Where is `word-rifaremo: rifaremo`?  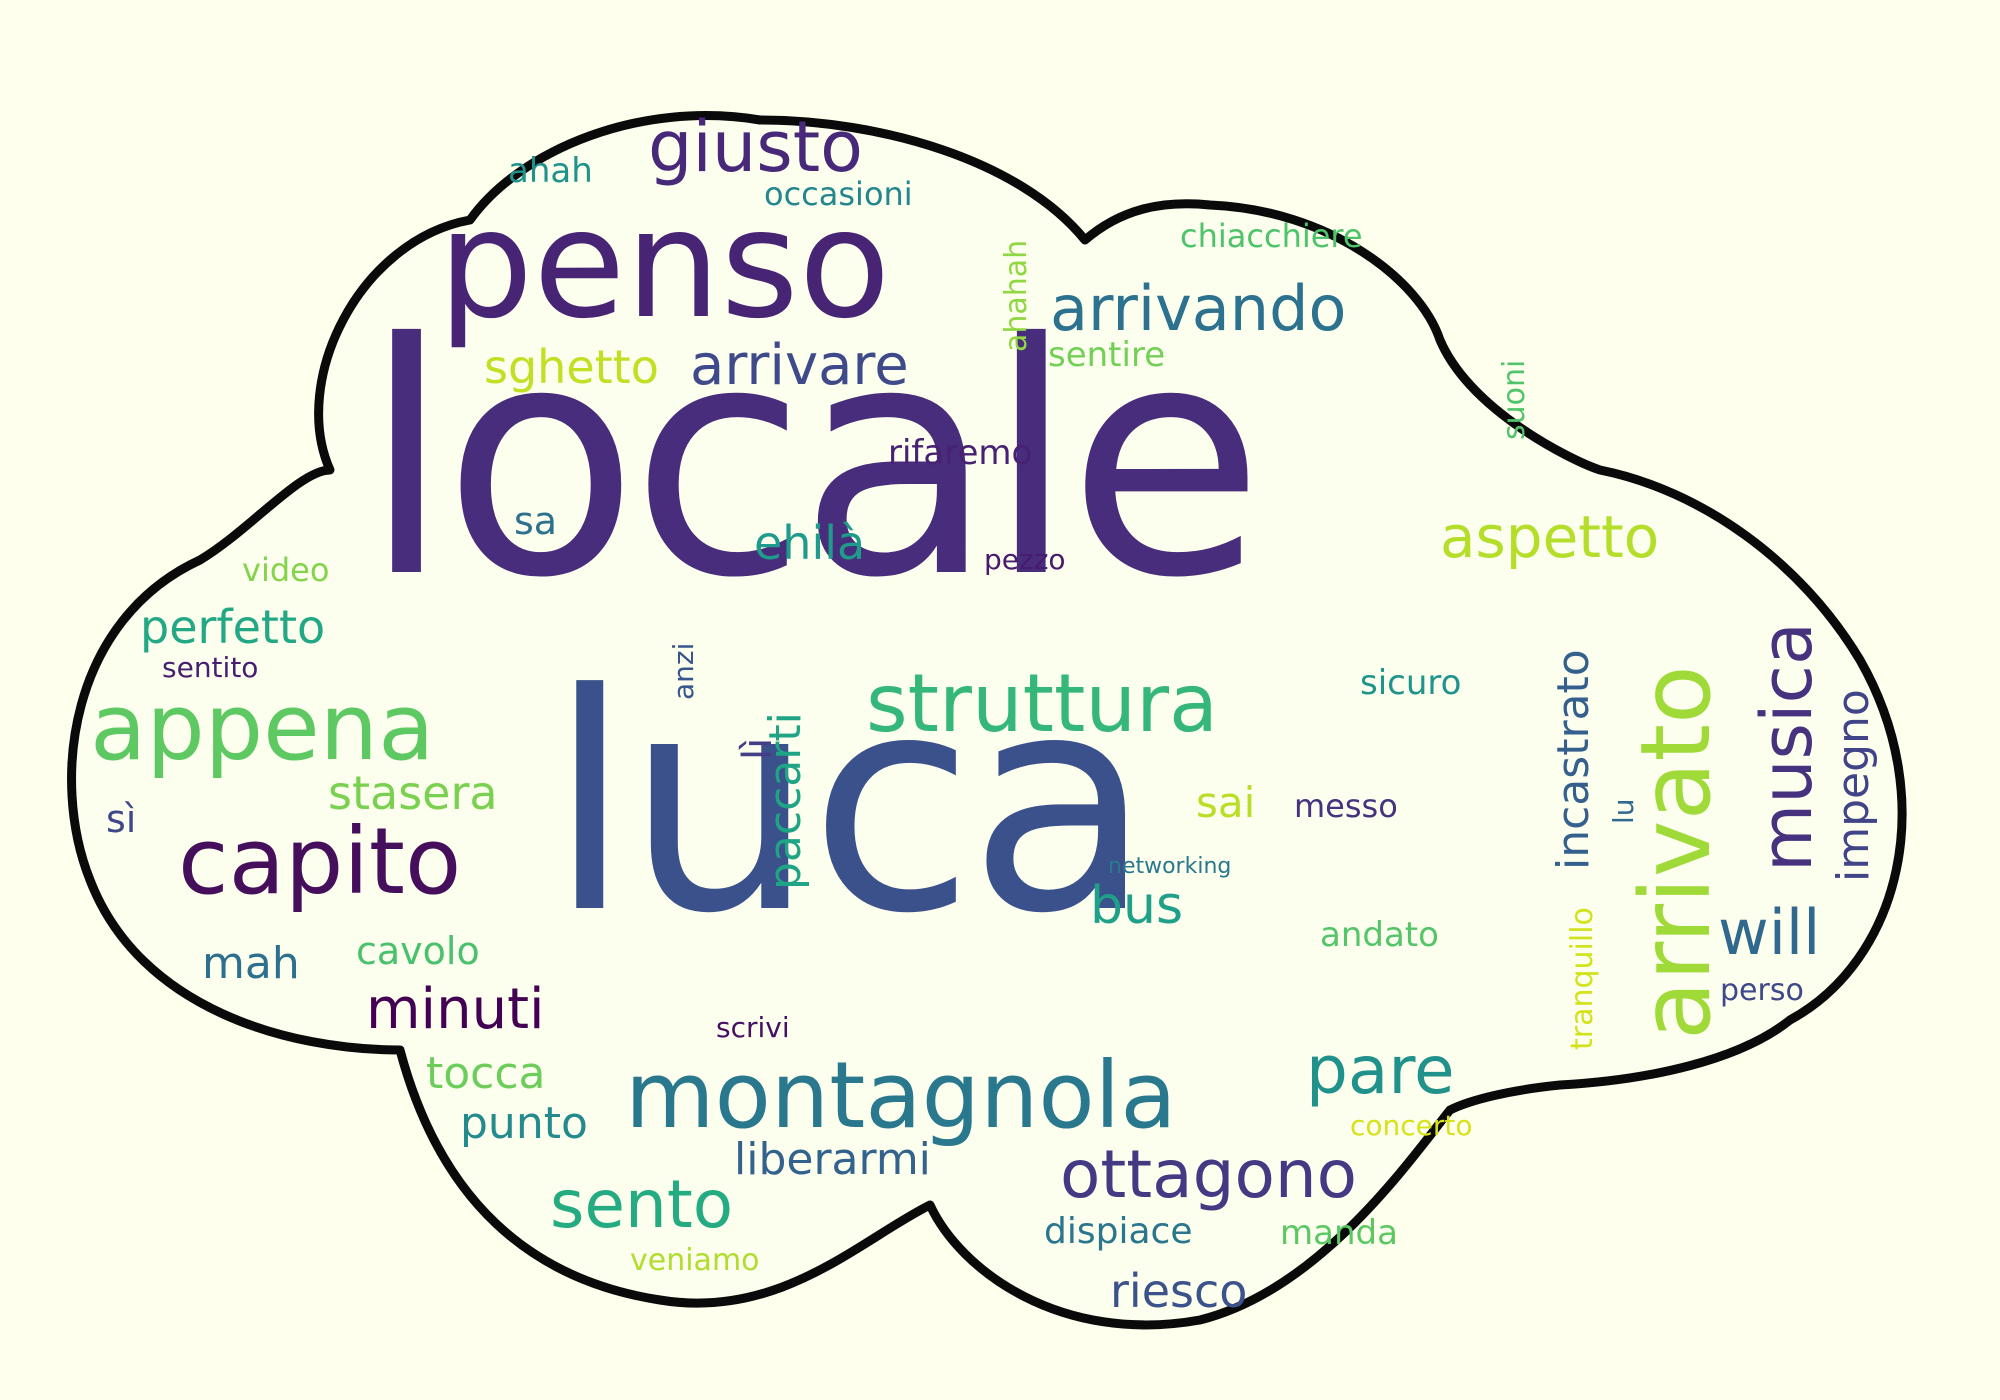
word-rifaremo: rifaremo is located at coordinates (960, 453).